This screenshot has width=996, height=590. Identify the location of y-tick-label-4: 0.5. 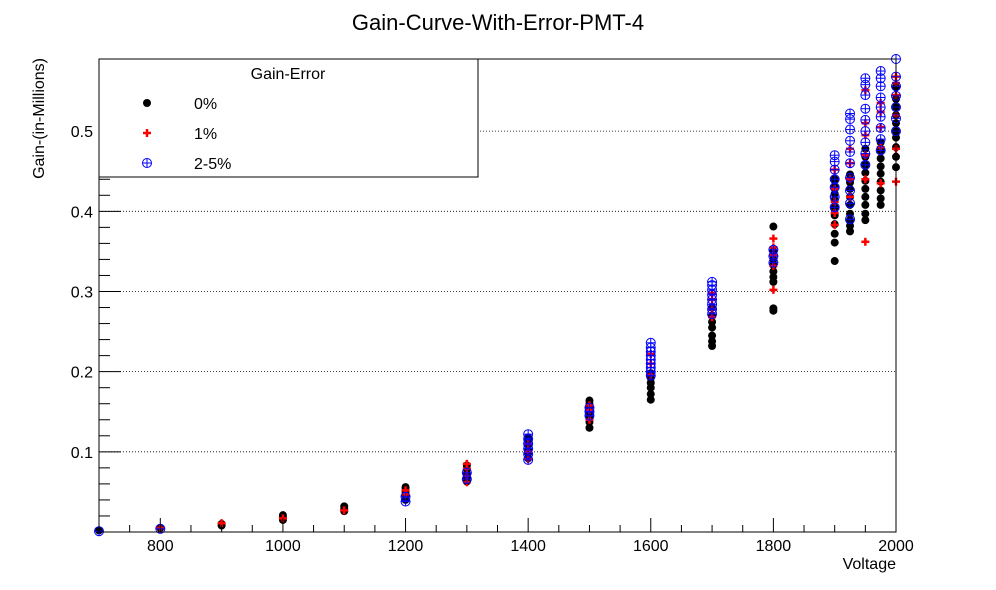
(82, 132).